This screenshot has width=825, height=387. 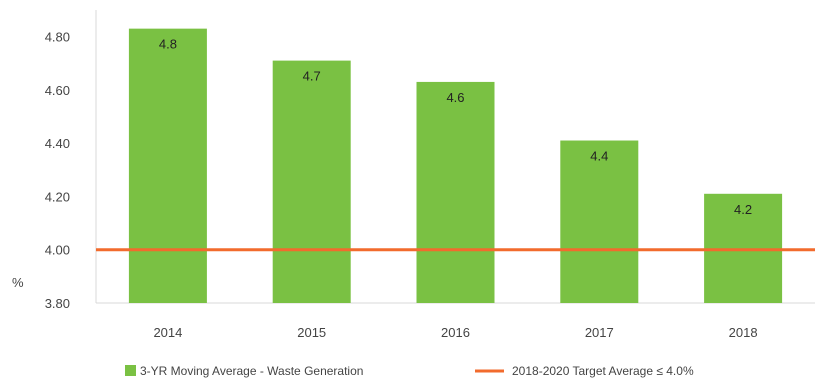 What do you see at coordinates (743, 209) in the screenshot?
I see `data-label-2018: 4.2` at bounding box center [743, 209].